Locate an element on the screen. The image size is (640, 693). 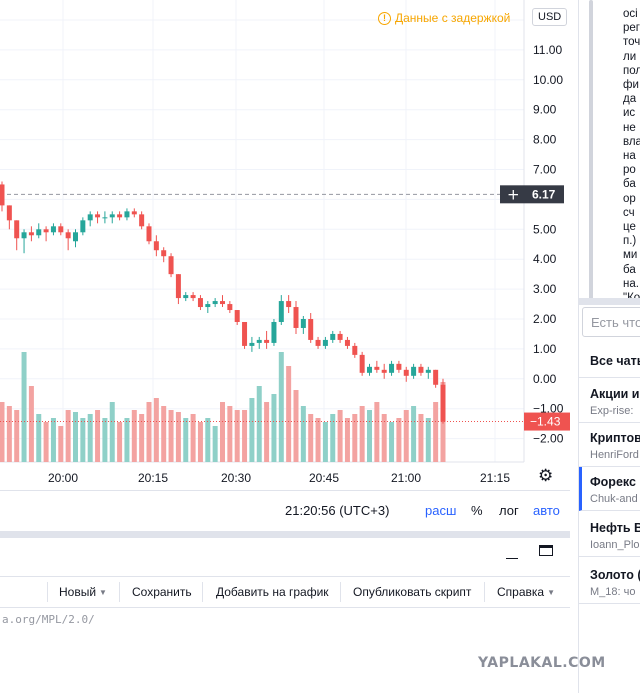
chat-item: Акции и Exp-rise: is located at coordinates (609, 401).